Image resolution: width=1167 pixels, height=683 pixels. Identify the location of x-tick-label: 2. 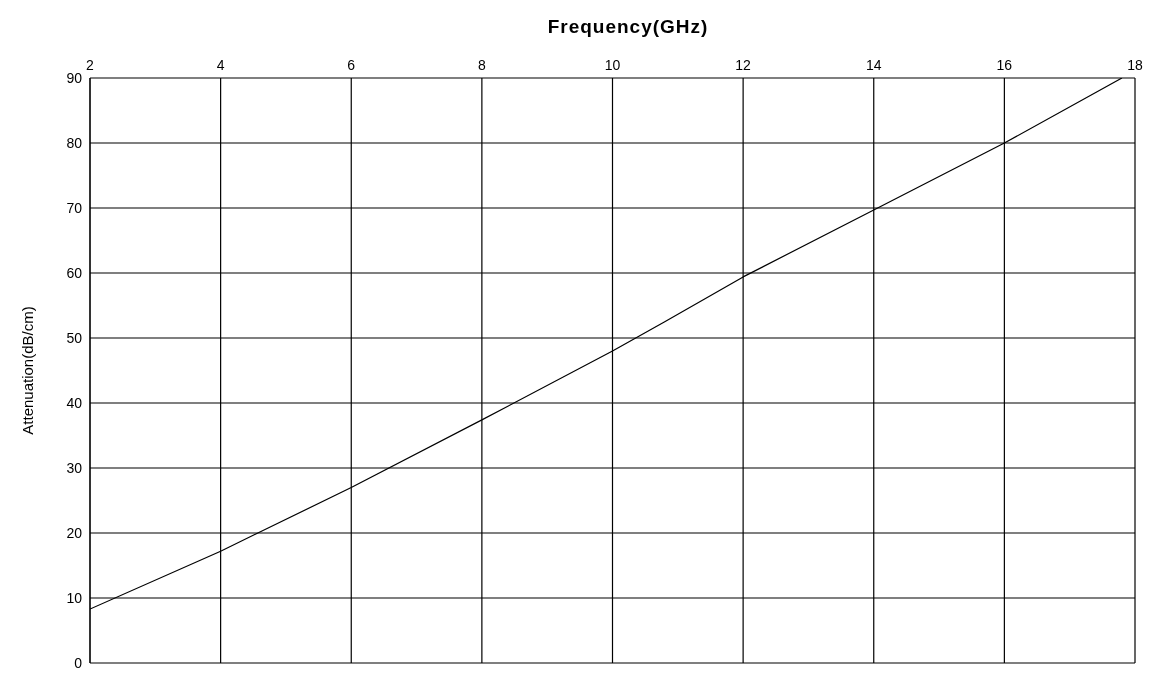
(90, 65).